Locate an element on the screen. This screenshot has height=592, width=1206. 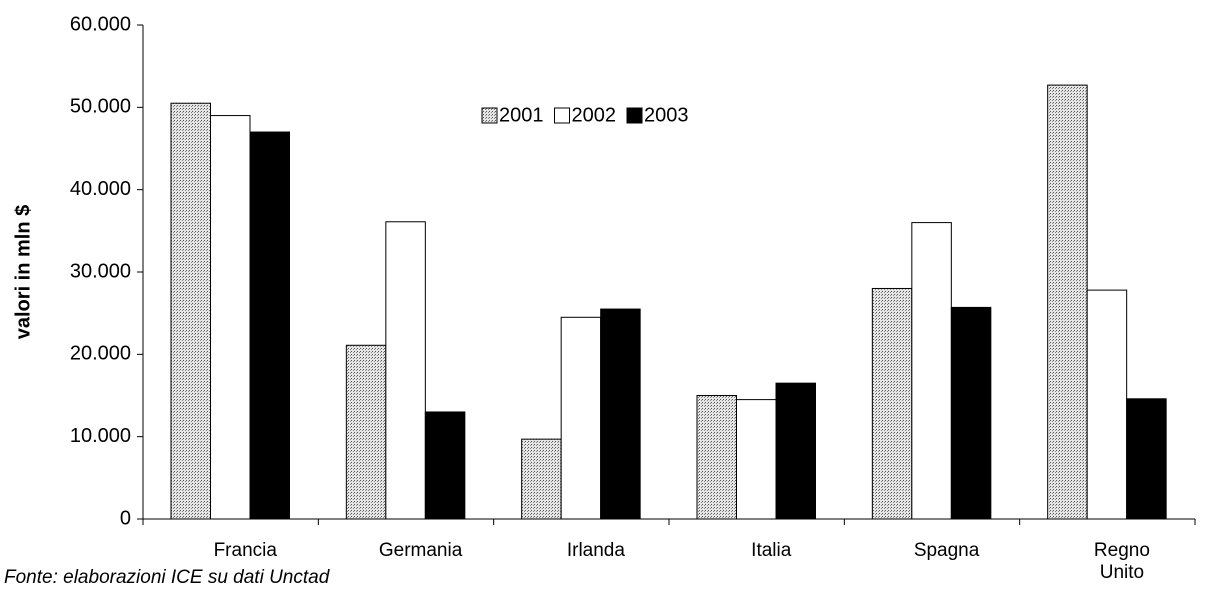
y-tick-label: 50.000 is located at coordinates (100, 107).